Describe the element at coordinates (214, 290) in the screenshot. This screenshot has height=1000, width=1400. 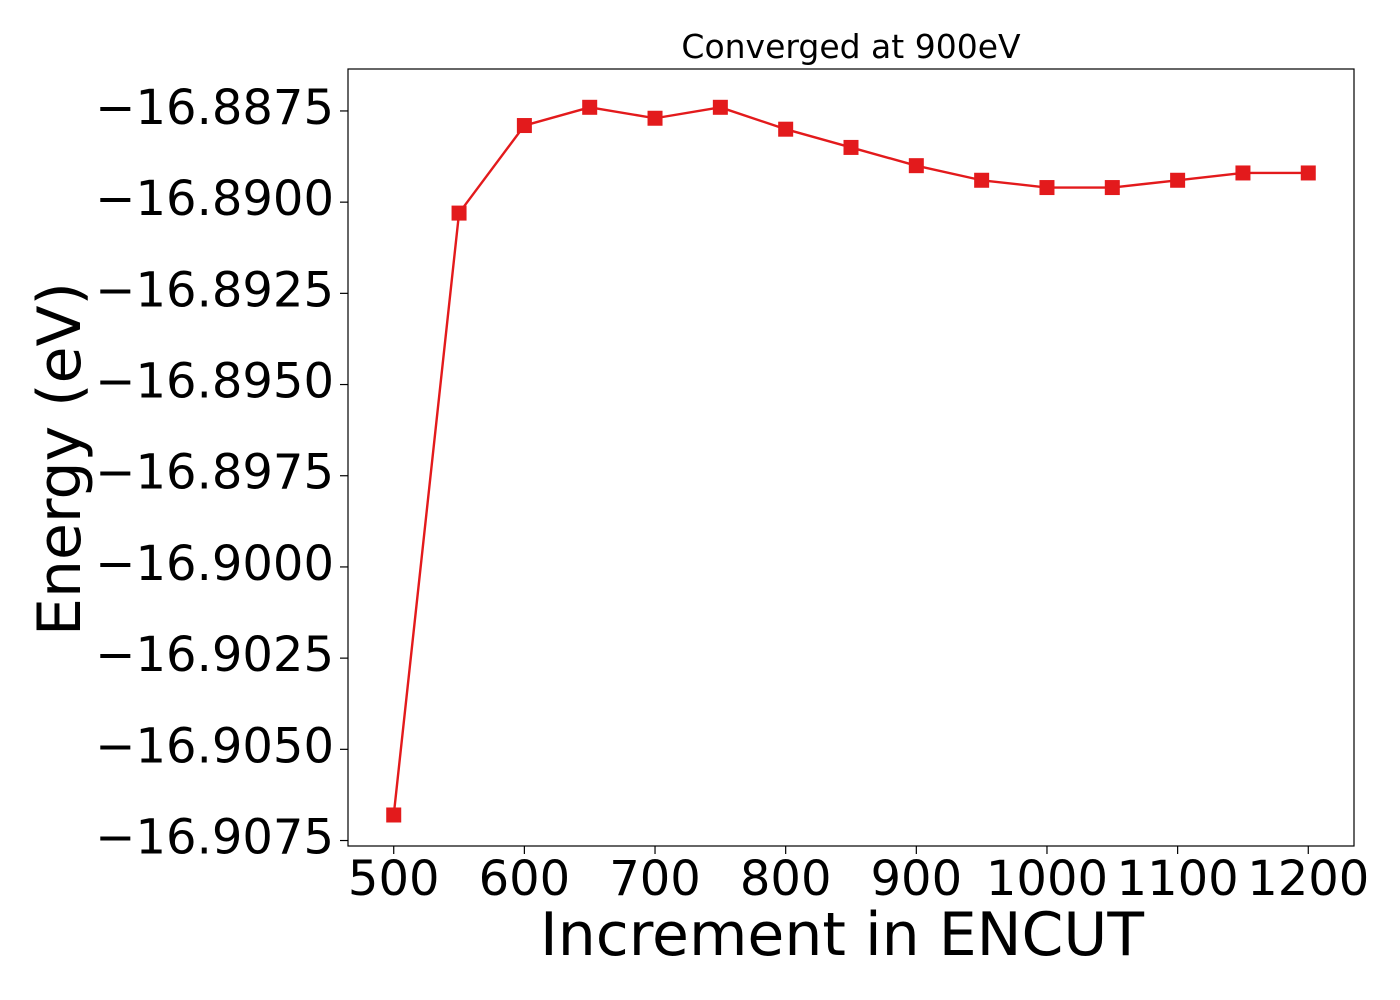
I see `y-tick-label: −16.8925` at that location.